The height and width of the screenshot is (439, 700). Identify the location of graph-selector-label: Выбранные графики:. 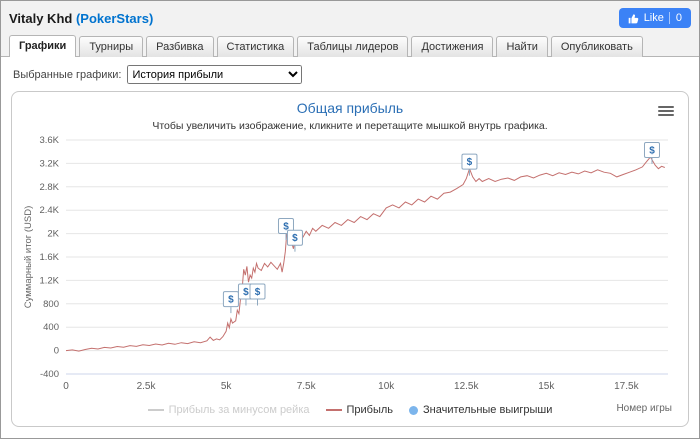
(67, 74).